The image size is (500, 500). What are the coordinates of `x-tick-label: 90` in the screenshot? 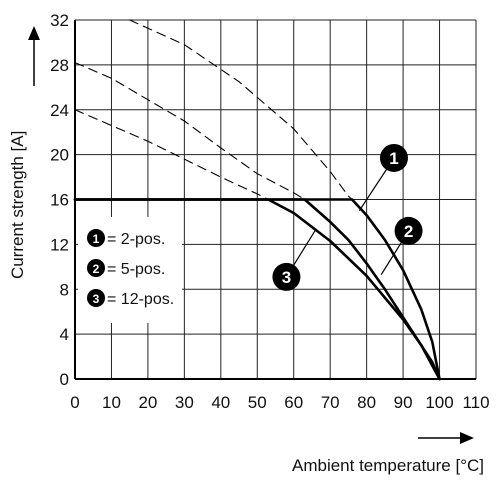 It's located at (403, 402).